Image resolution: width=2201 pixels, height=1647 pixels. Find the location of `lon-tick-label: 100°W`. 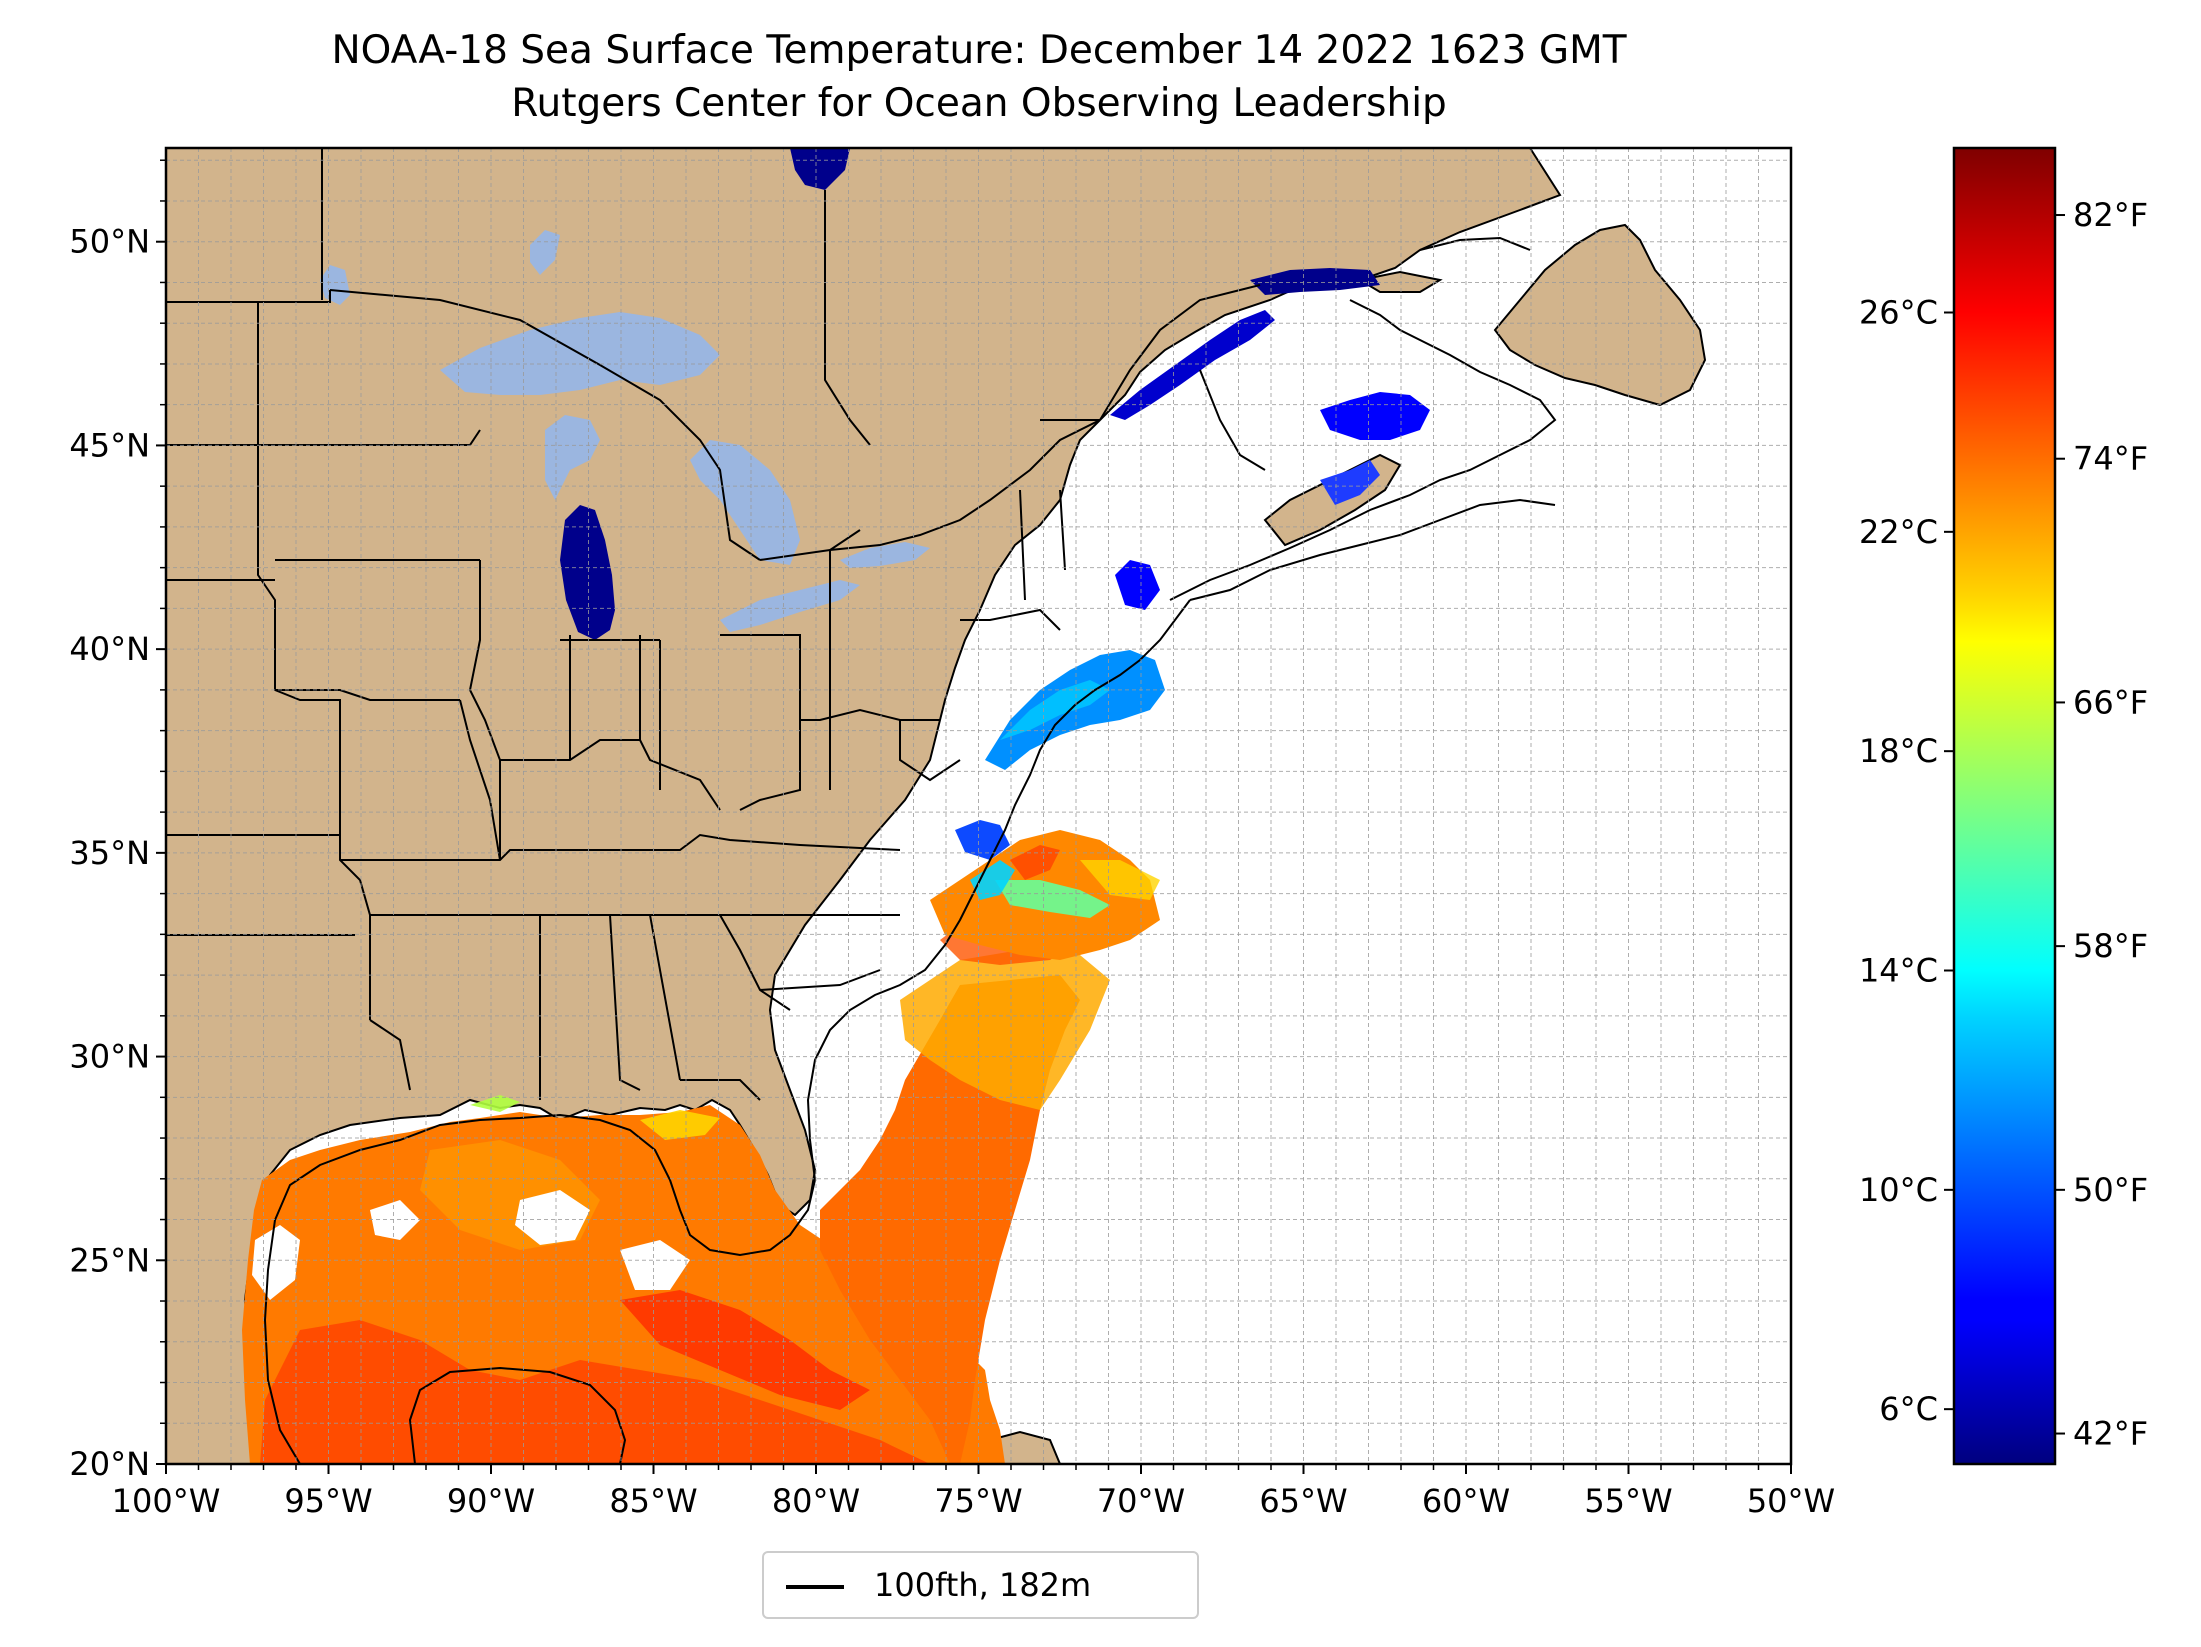

lon-tick-label: 100°W is located at coordinates (166, 1501).